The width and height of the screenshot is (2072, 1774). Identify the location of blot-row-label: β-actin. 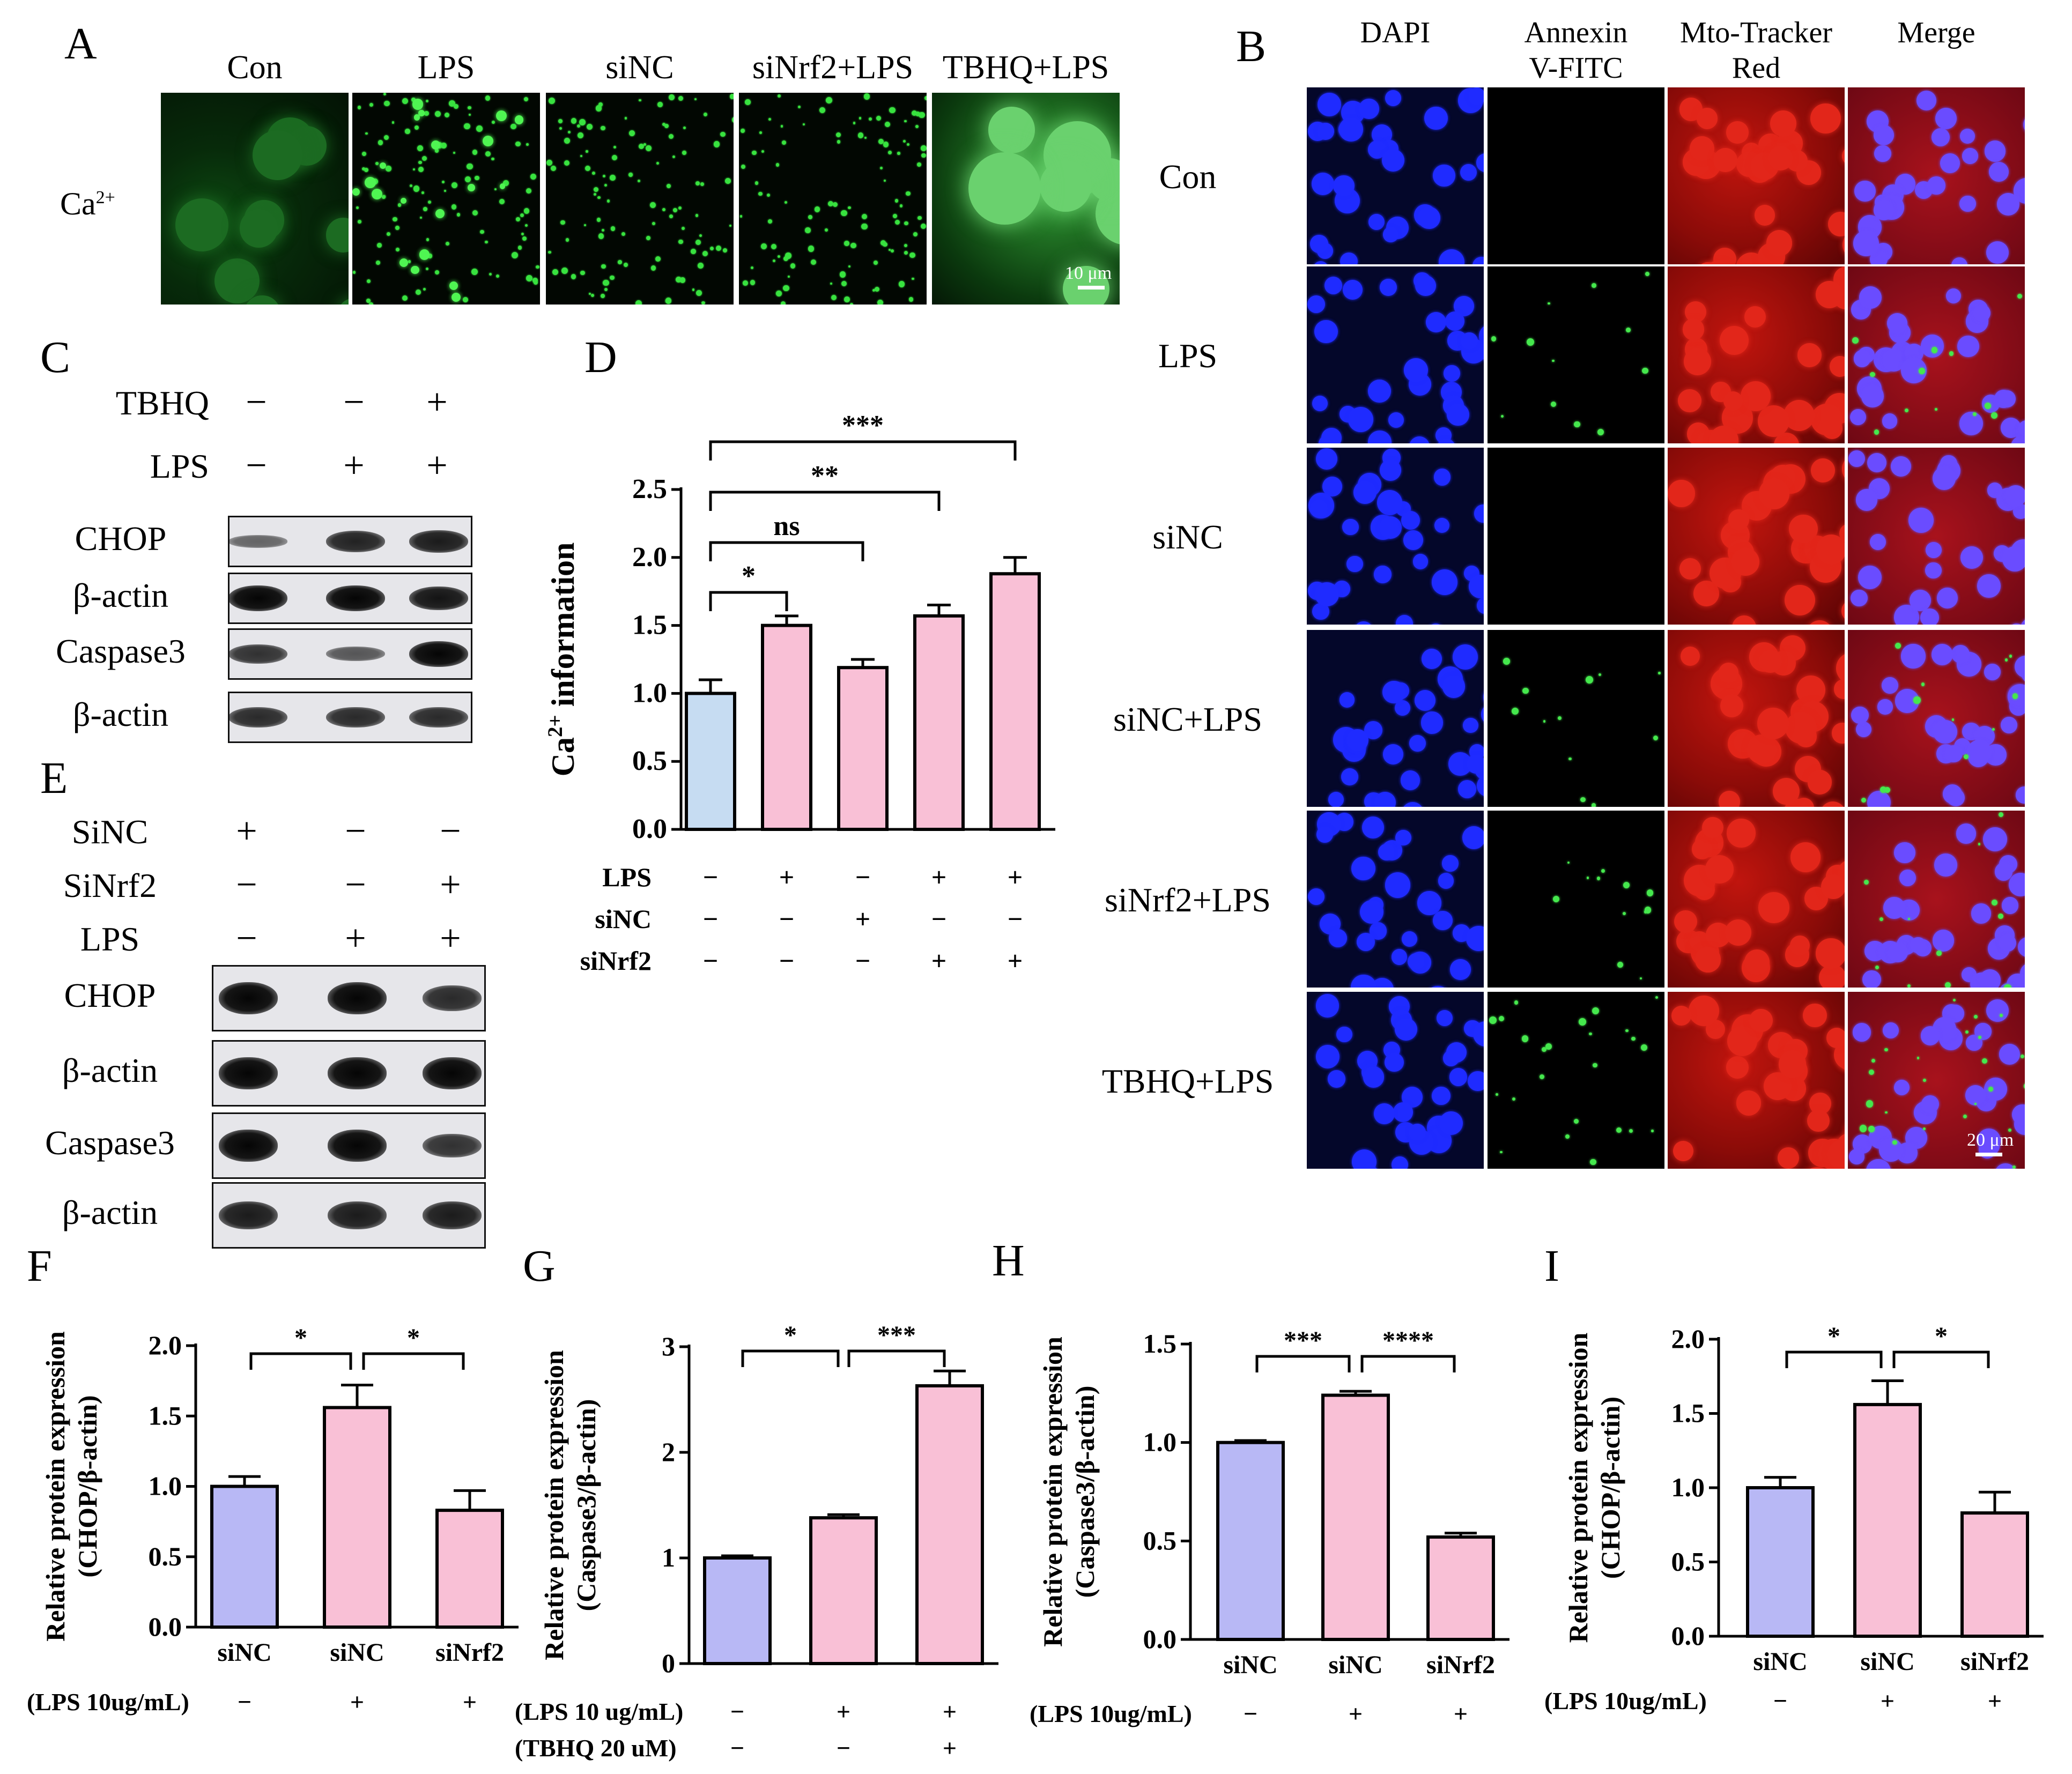
(121, 595).